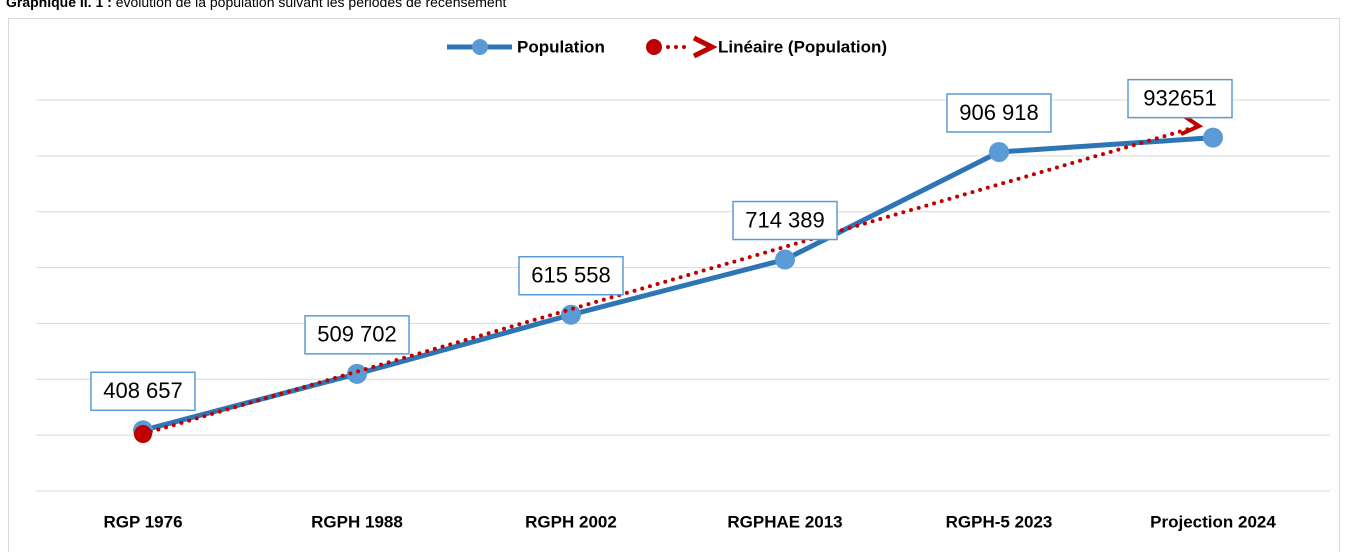  I want to click on x-tick-label: RGP 1976, so click(142, 521).